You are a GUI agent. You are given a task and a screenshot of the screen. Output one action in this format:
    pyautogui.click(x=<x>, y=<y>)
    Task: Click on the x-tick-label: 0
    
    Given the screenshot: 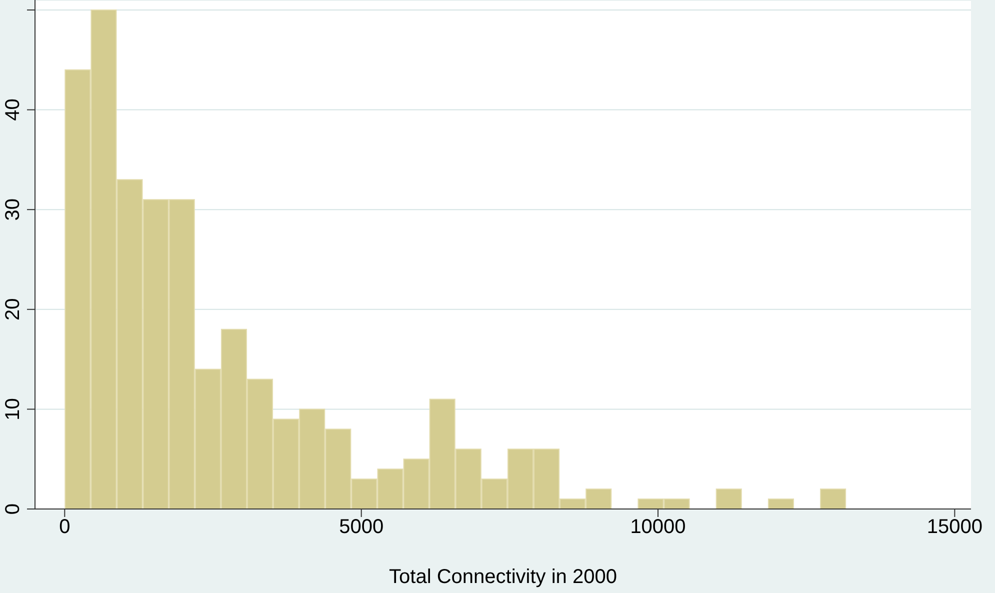 What is the action you would take?
    pyautogui.click(x=64, y=527)
    